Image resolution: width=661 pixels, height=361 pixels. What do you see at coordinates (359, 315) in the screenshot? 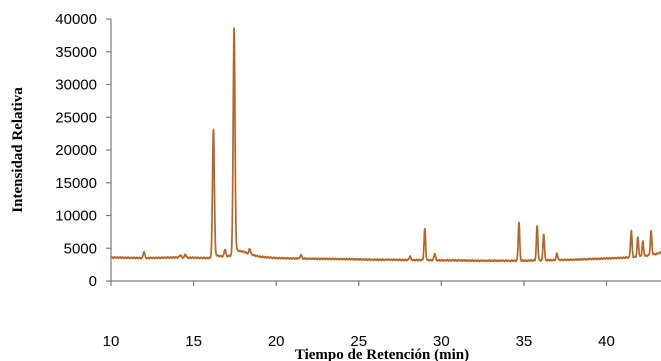
I see `x-axis-ticks: 10 15 20 25 30 35 40` at bounding box center [359, 315].